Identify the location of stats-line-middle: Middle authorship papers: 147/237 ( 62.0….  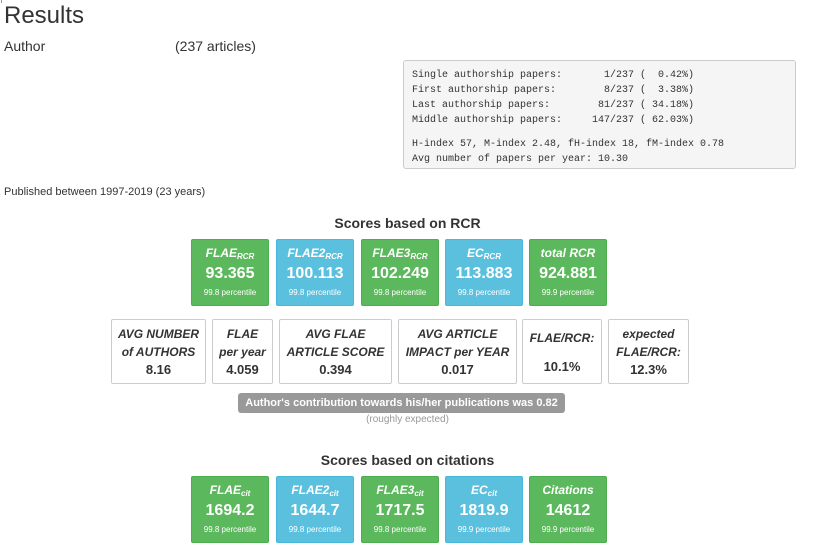
(553, 120).